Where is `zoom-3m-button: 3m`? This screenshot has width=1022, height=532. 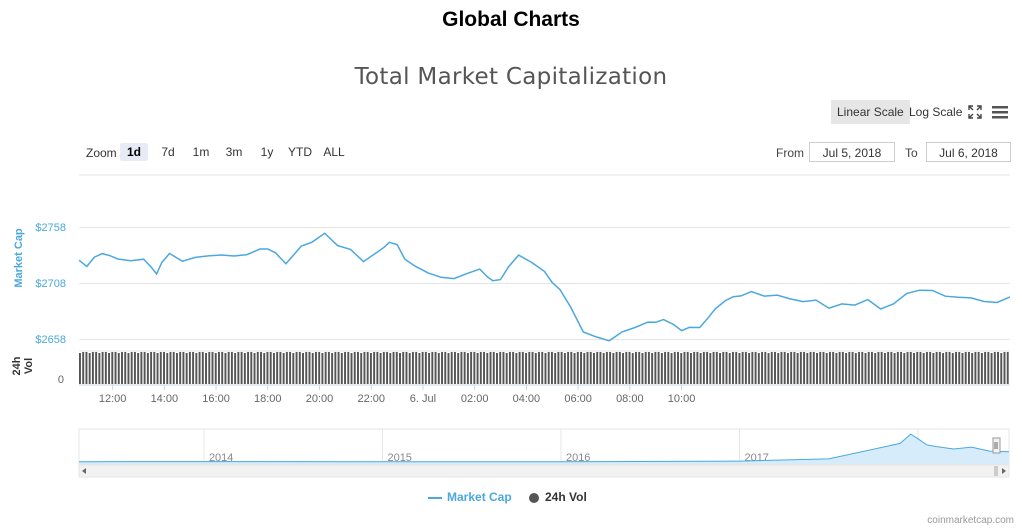 zoom-3m-button: 3m is located at coordinates (234, 152).